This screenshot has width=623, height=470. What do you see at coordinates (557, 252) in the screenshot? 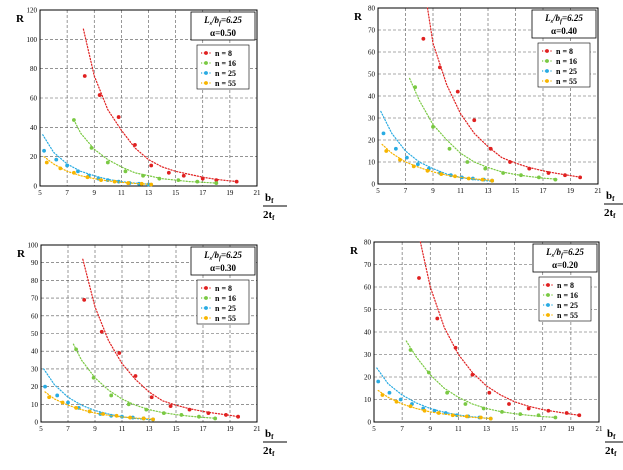
I see `ratio-mid: /b` at bounding box center [557, 252].